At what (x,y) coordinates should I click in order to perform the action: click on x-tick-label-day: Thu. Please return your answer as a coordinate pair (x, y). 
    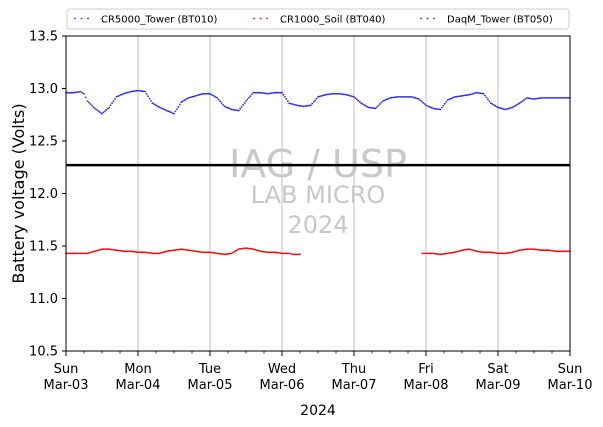
    Looking at the image, I should click on (353, 369).